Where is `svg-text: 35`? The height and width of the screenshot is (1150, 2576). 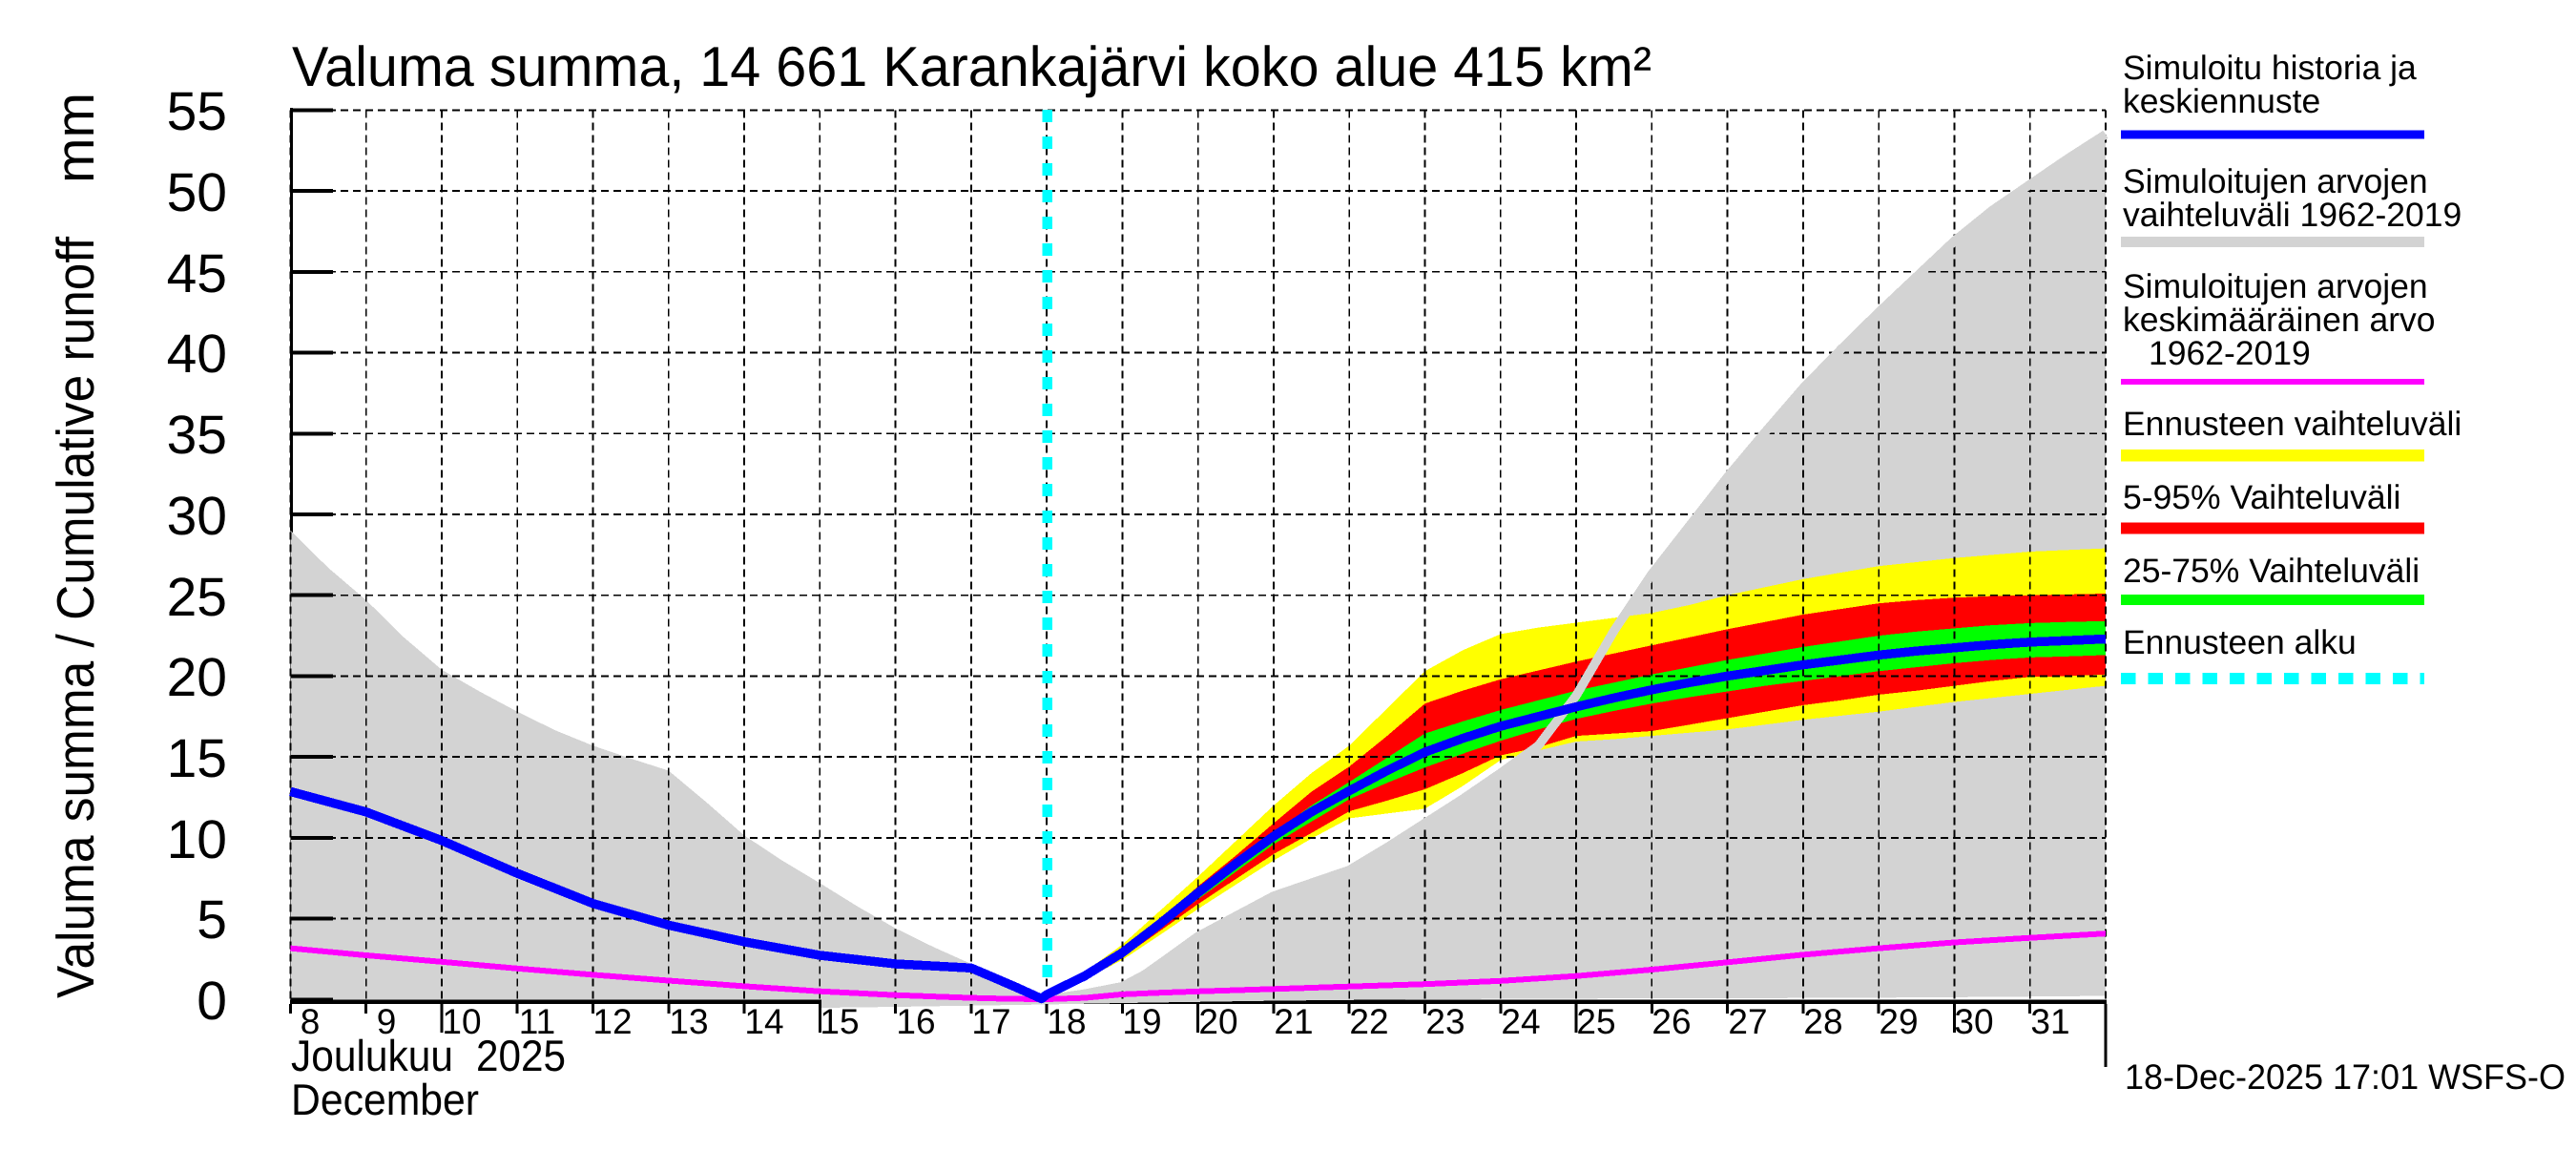
svg-text: 35 is located at coordinates (197, 435).